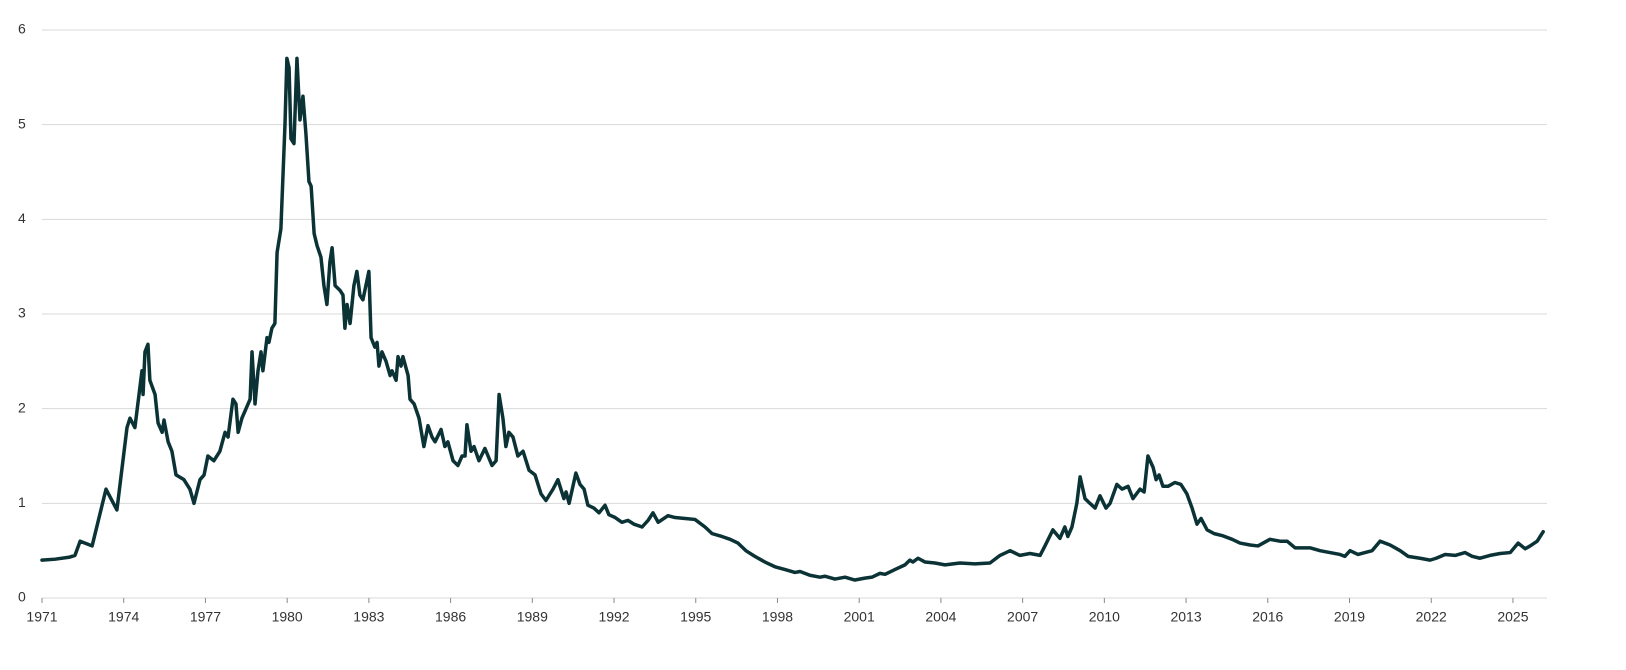 The width and height of the screenshot is (1626, 670). Describe the element at coordinates (41, 617) in the screenshot. I see `x-tick-label: 1971` at that location.